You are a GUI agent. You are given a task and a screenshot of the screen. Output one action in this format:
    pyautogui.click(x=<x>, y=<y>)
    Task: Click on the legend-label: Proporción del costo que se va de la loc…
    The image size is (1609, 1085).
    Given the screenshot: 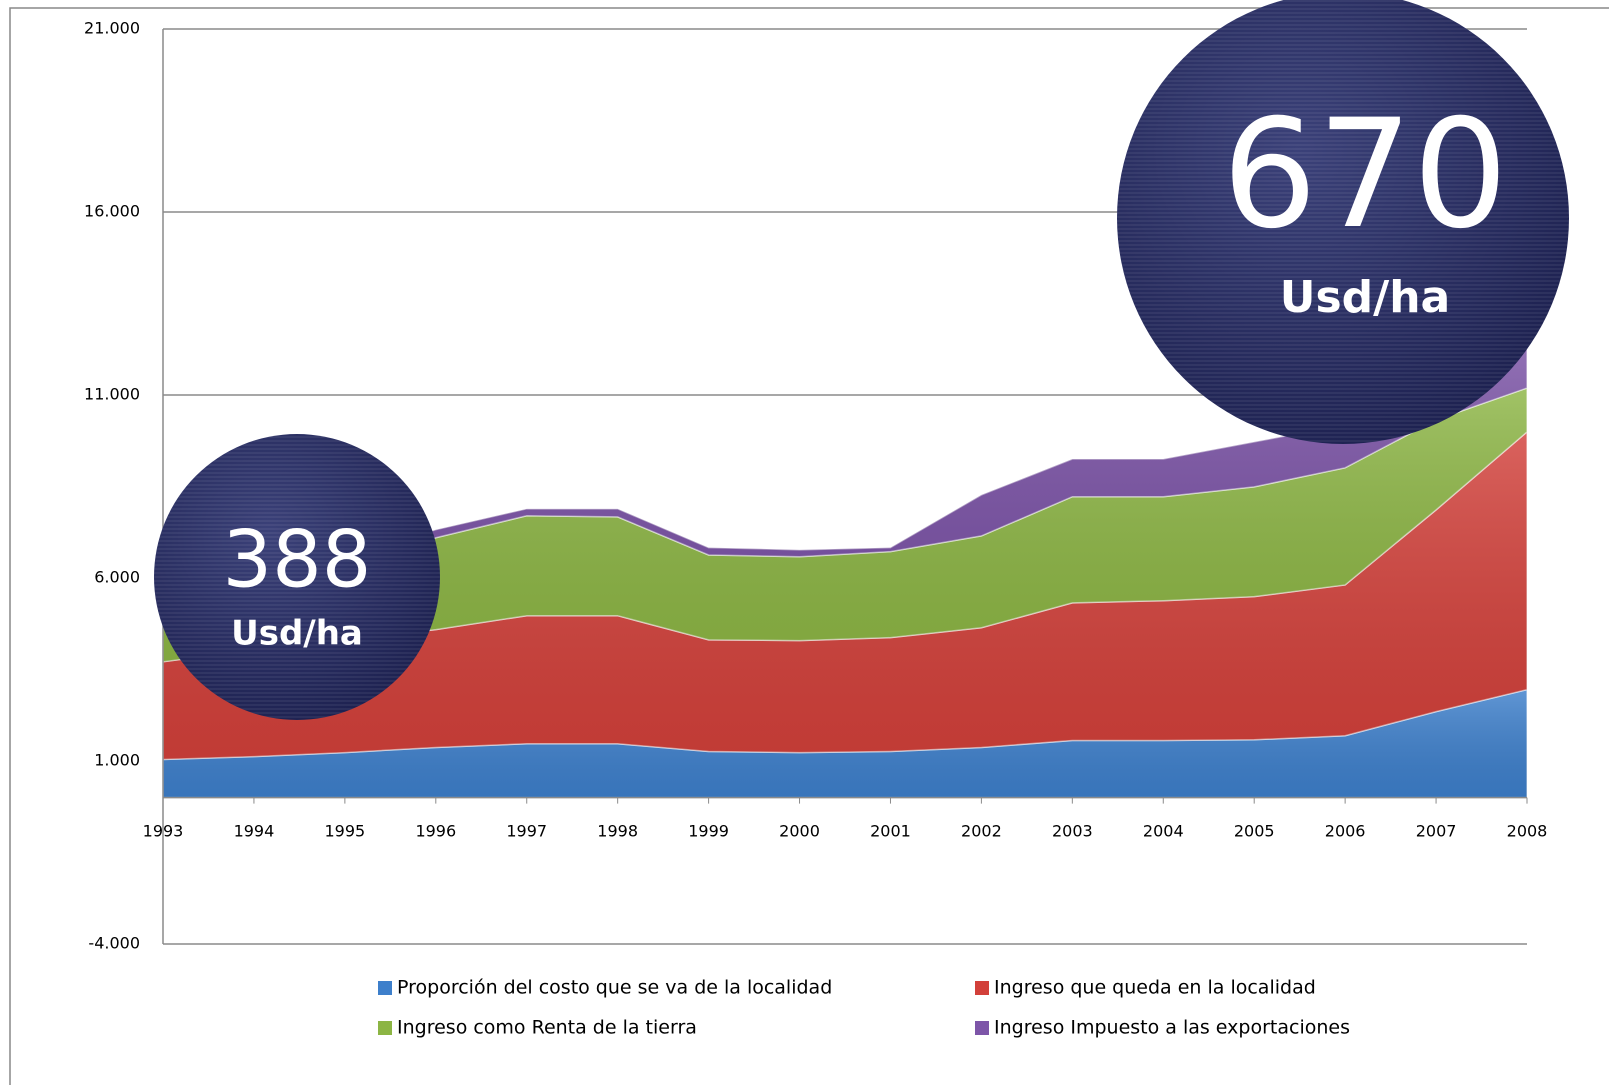 What is the action you would take?
    pyautogui.click(x=614, y=988)
    